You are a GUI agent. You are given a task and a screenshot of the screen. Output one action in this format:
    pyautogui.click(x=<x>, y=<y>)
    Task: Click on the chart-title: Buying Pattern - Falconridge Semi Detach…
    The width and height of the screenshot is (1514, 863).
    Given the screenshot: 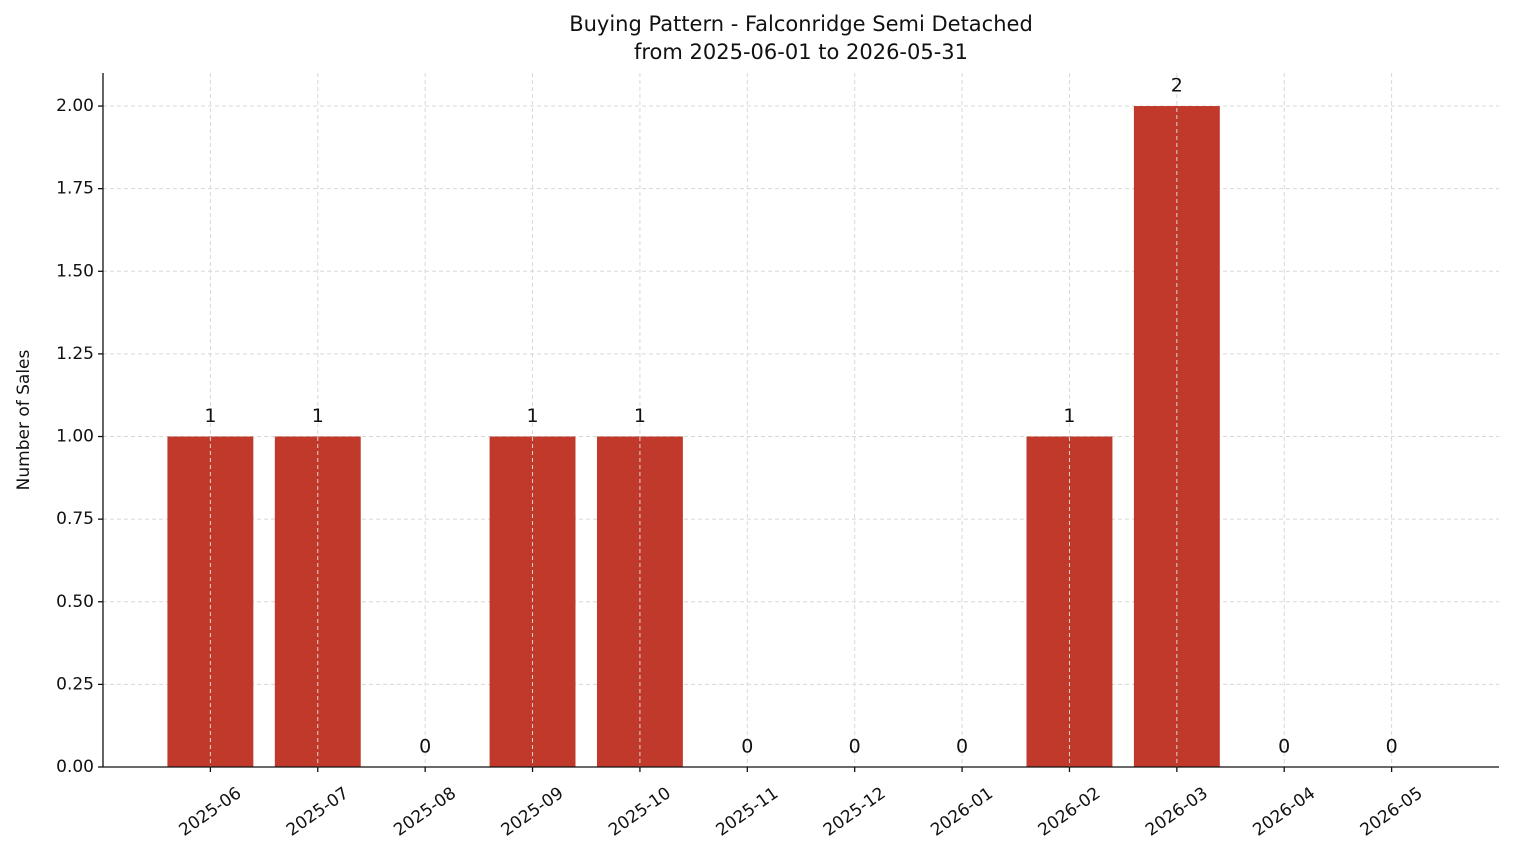 What is the action you would take?
    pyautogui.click(x=801, y=24)
    